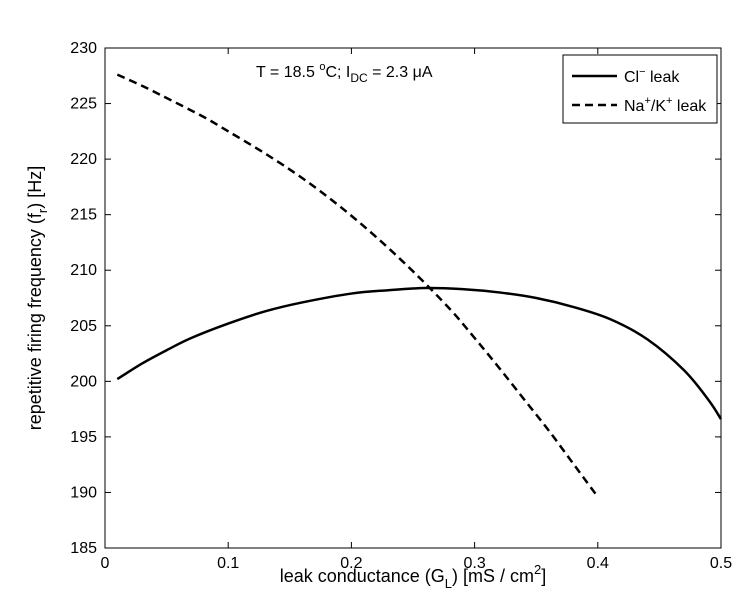 This screenshot has width=743, height=597. What do you see at coordinates (35, 321) in the screenshot?
I see `y-label-part1: repetitive firing frequency (f` at bounding box center [35, 321].